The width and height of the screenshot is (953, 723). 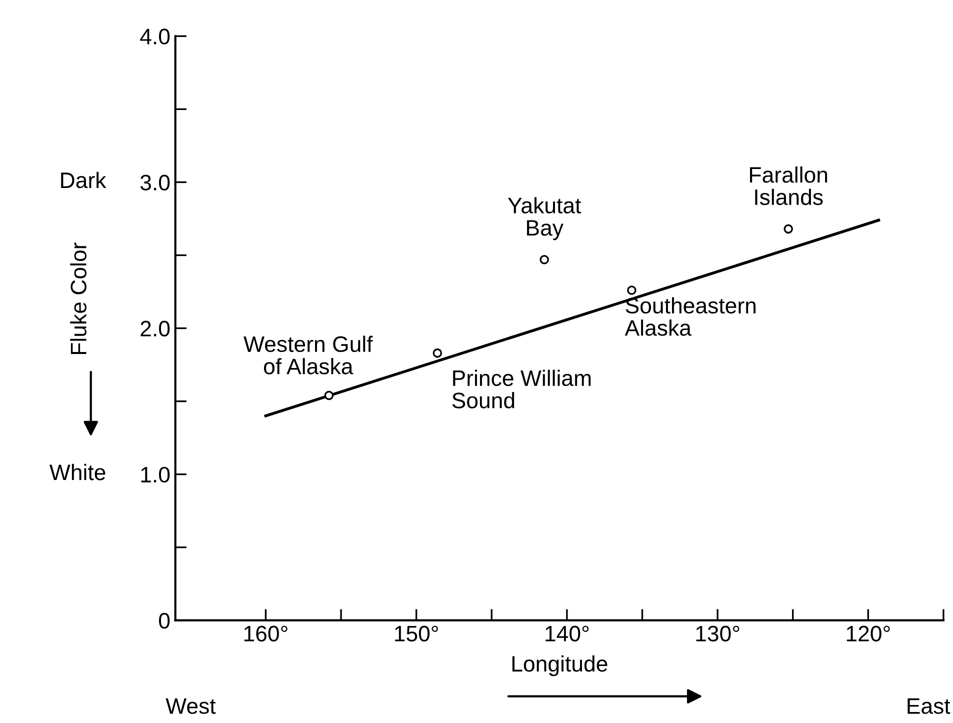 I want to click on y-axis-title: Fluke Color, so click(x=78, y=298).